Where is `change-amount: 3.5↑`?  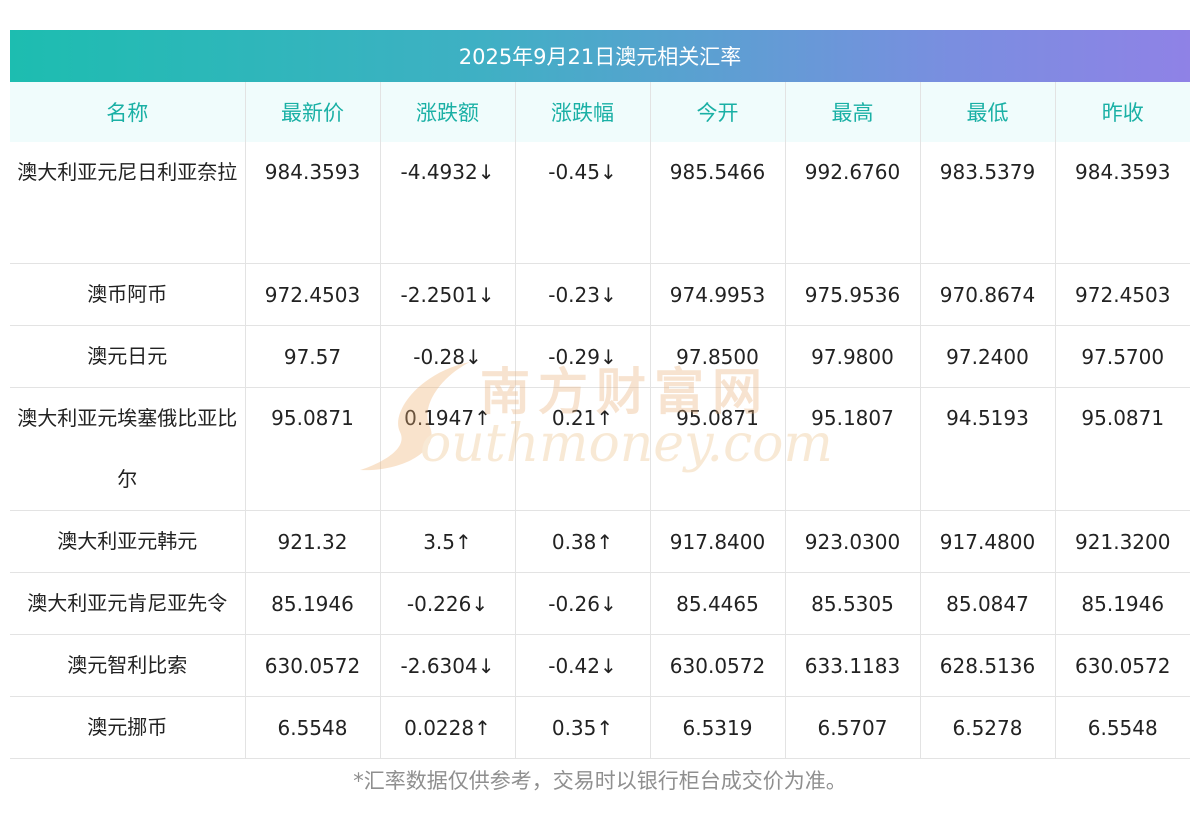 change-amount: 3.5↑ is located at coordinates (448, 541).